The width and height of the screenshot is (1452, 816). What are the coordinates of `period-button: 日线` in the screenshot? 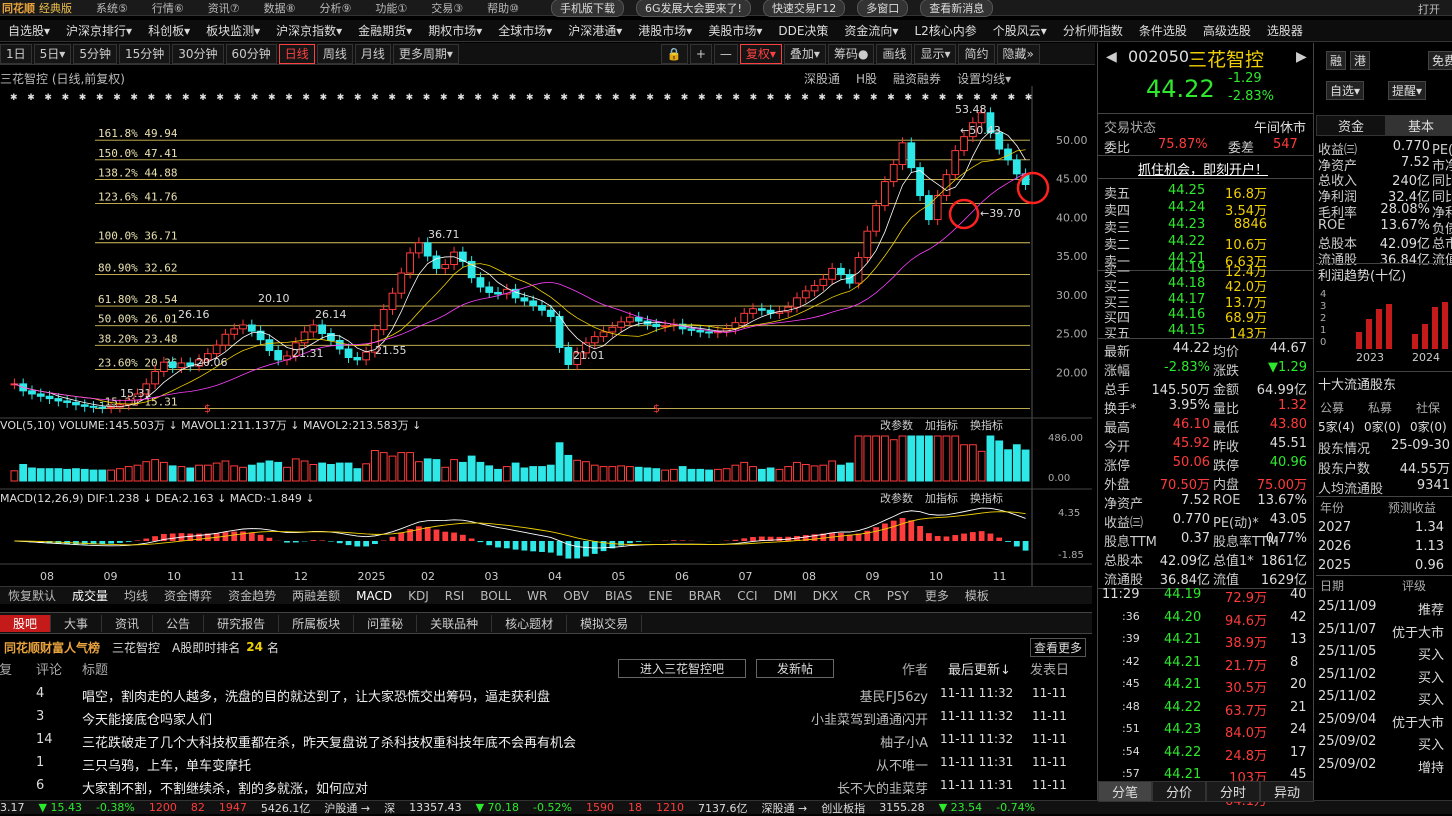 It's located at (296, 53).